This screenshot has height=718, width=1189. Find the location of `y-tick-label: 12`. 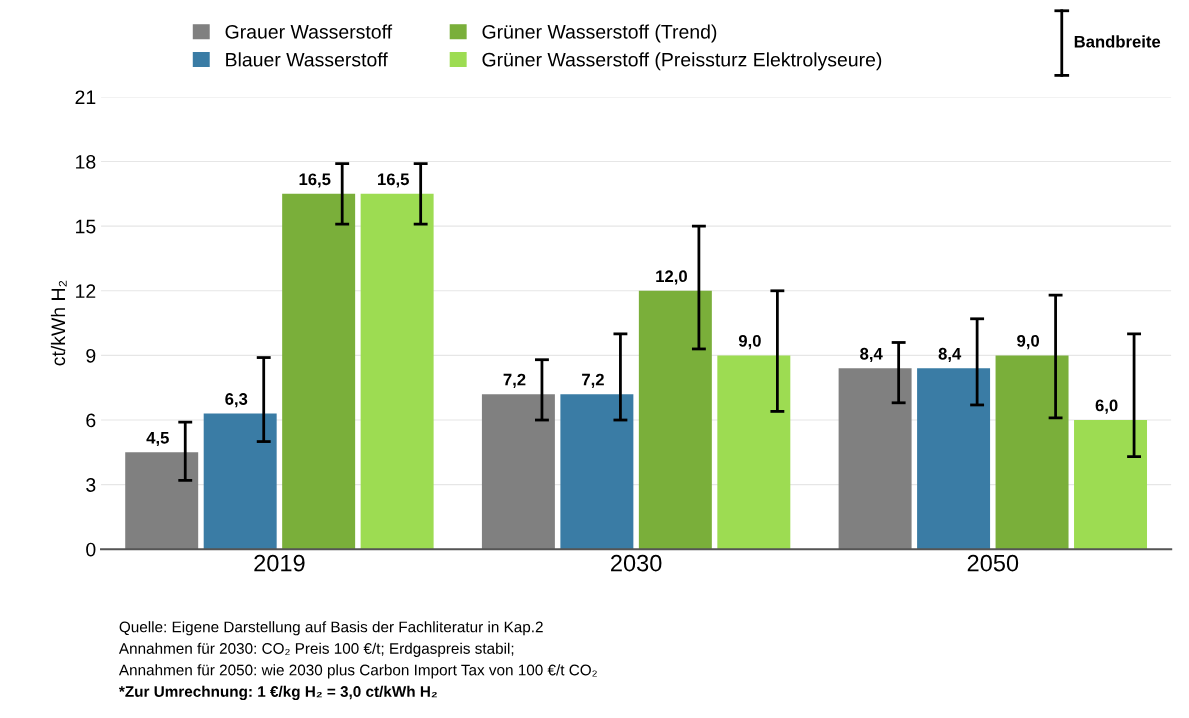

y-tick-label: 12 is located at coordinates (86, 291).